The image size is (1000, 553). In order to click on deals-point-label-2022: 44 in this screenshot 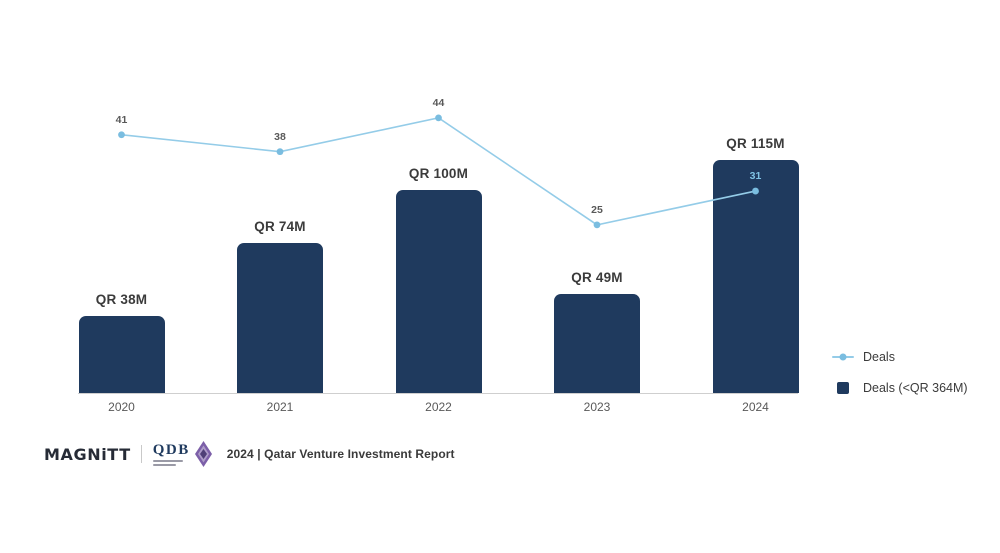, I will do `click(438, 102)`.